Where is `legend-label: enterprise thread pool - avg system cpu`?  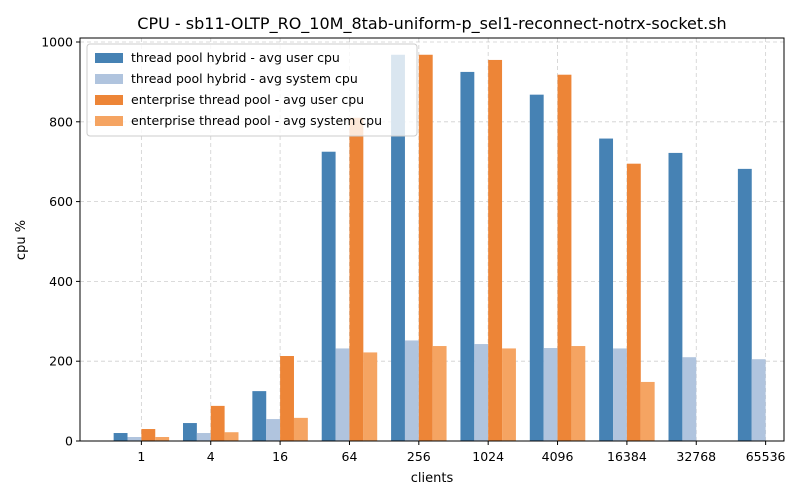
legend-label: enterprise thread pool - avg system cpu is located at coordinates (256, 120).